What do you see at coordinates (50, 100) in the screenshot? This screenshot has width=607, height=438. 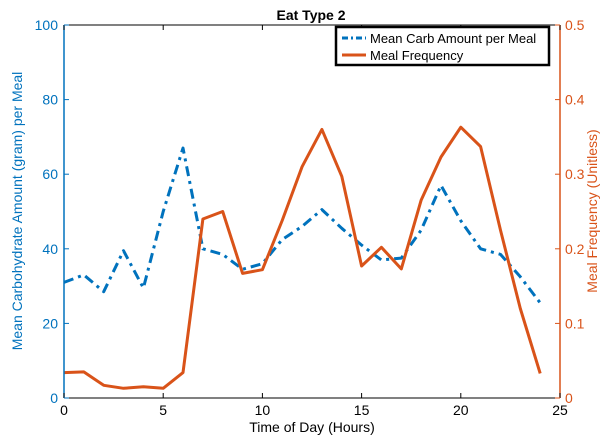 I see `y-left-tick-label: 80` at bounding box center [50, 100].